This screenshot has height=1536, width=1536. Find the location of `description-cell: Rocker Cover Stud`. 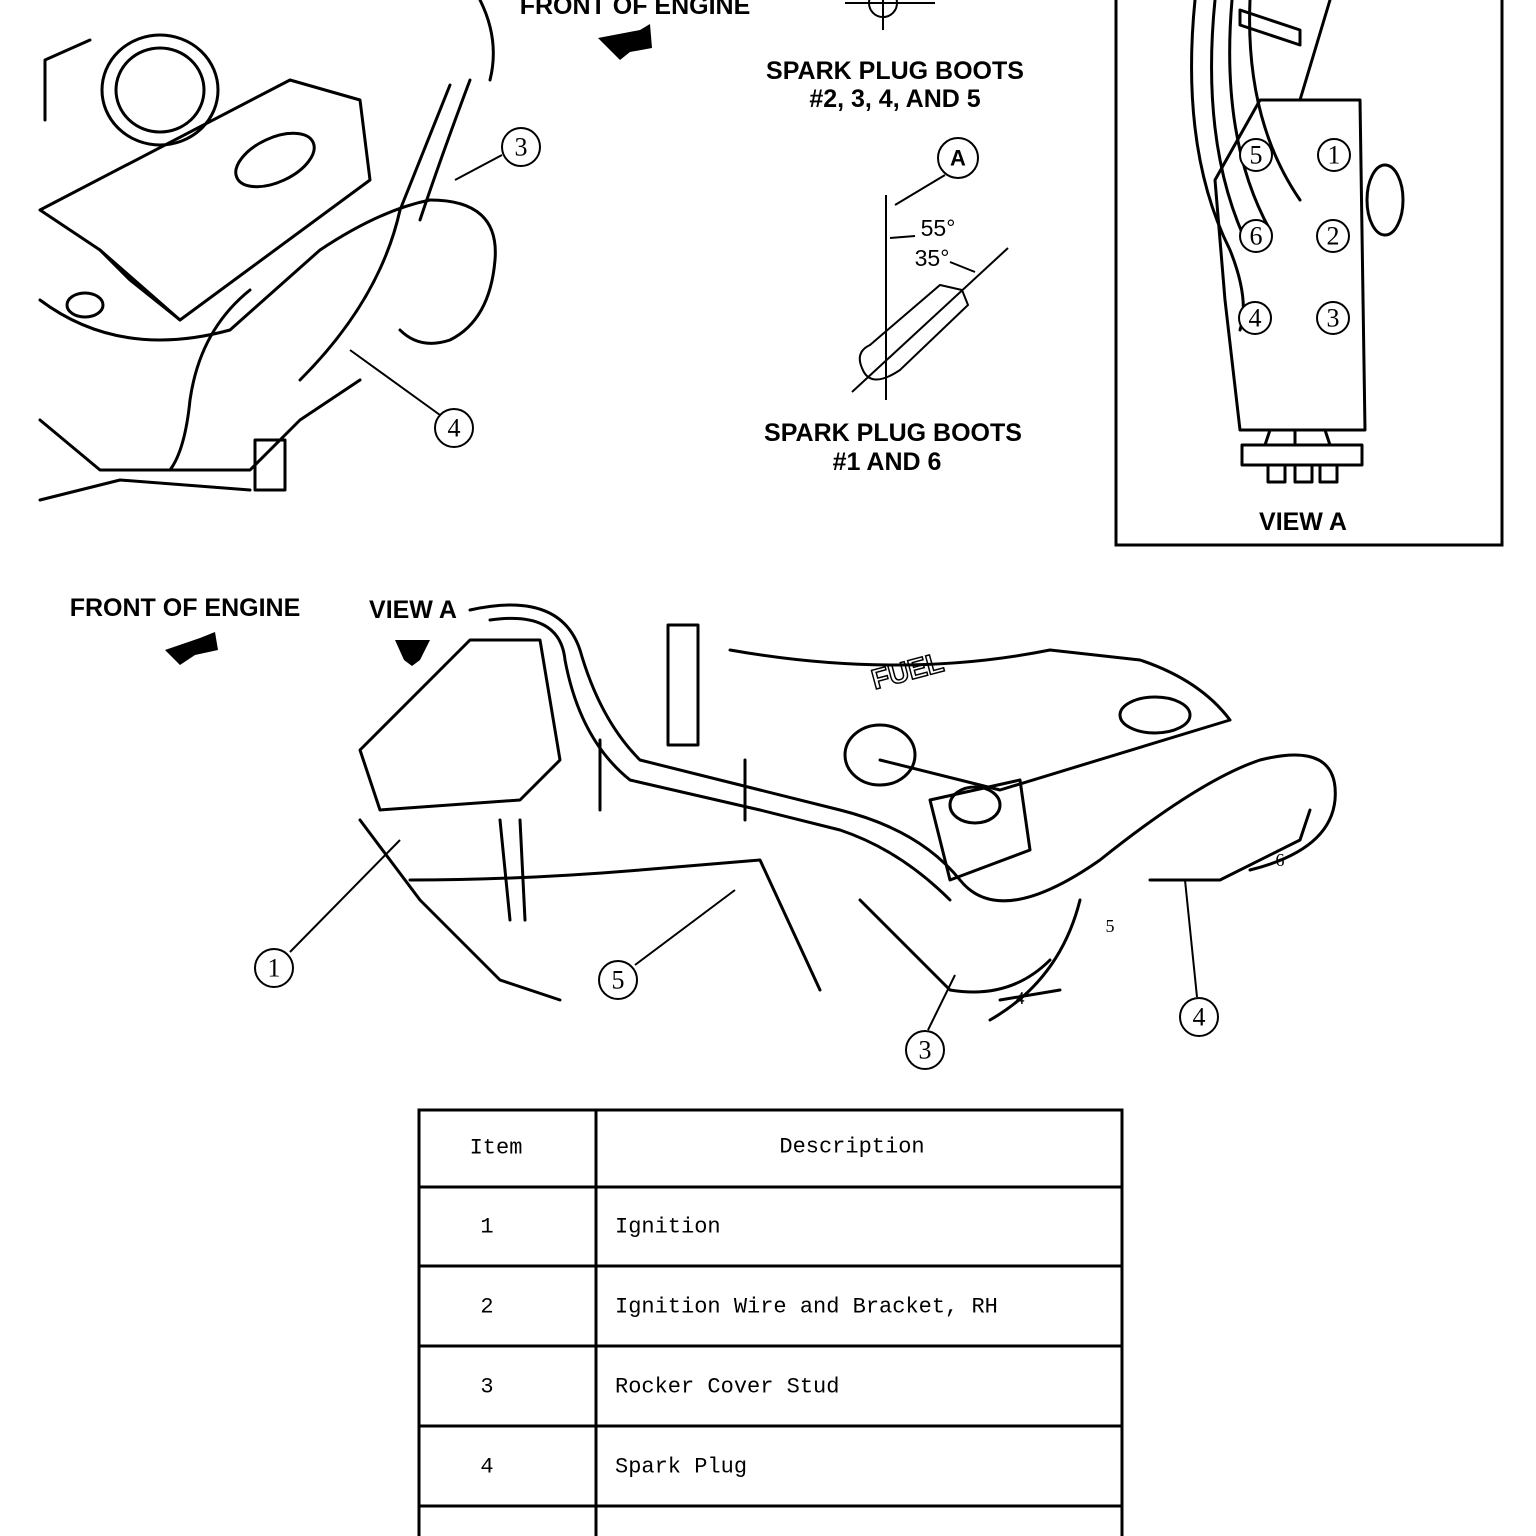

description-cell: Rocker Cover Stud is located at coordinates (727, 1387).